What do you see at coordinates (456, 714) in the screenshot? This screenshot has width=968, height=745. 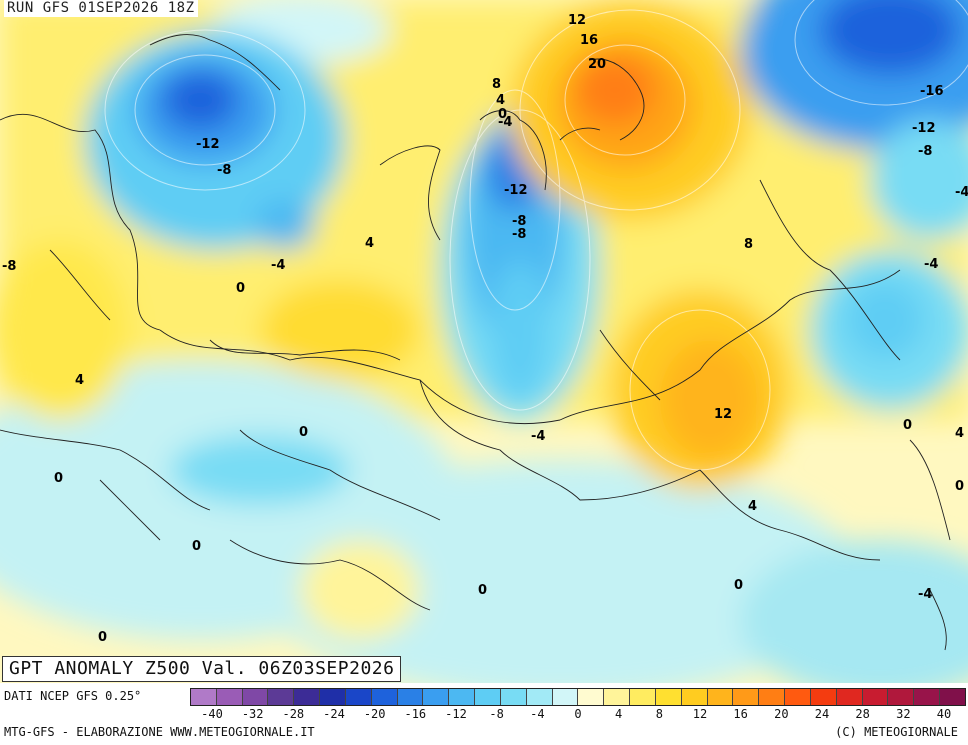 I see `color-scale-tick-label: -12` at bounding box center [456, 714].